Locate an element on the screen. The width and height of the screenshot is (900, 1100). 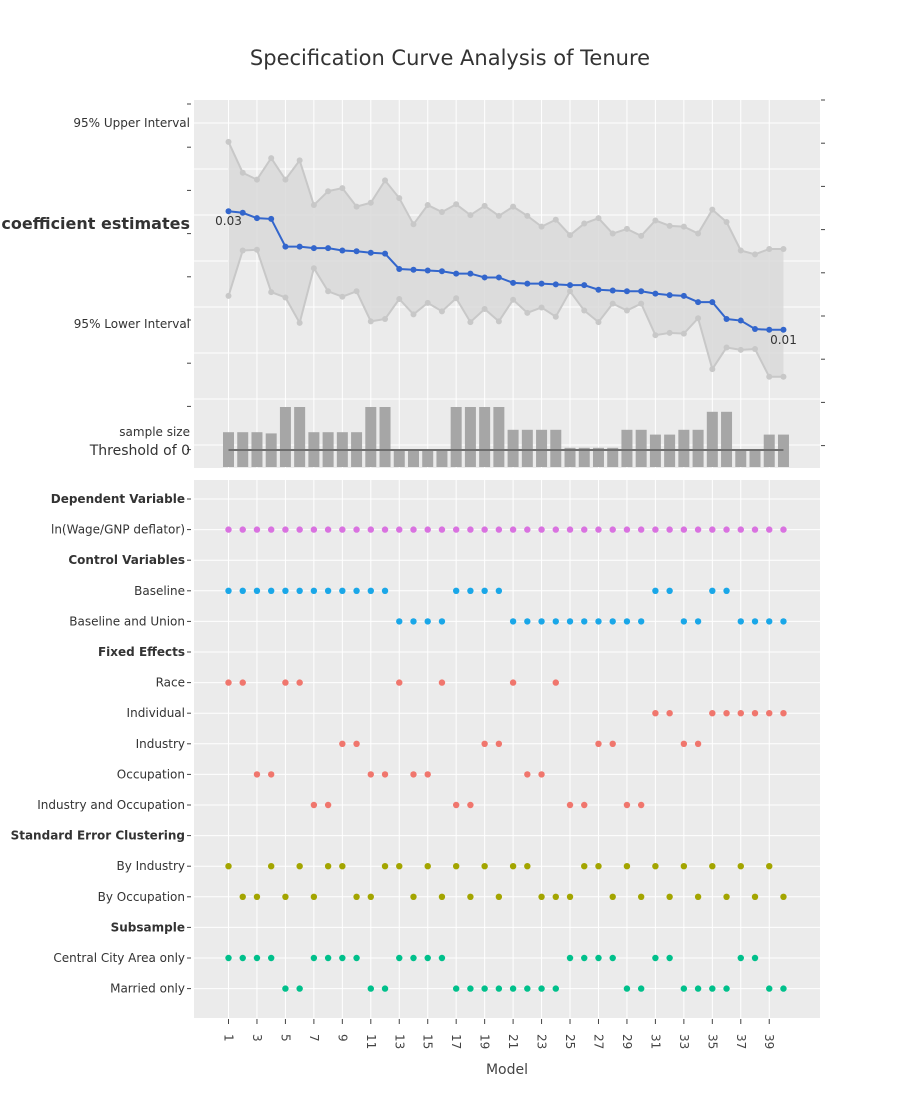
x-tick-label: 31 is located at coordinates (655, 1041).